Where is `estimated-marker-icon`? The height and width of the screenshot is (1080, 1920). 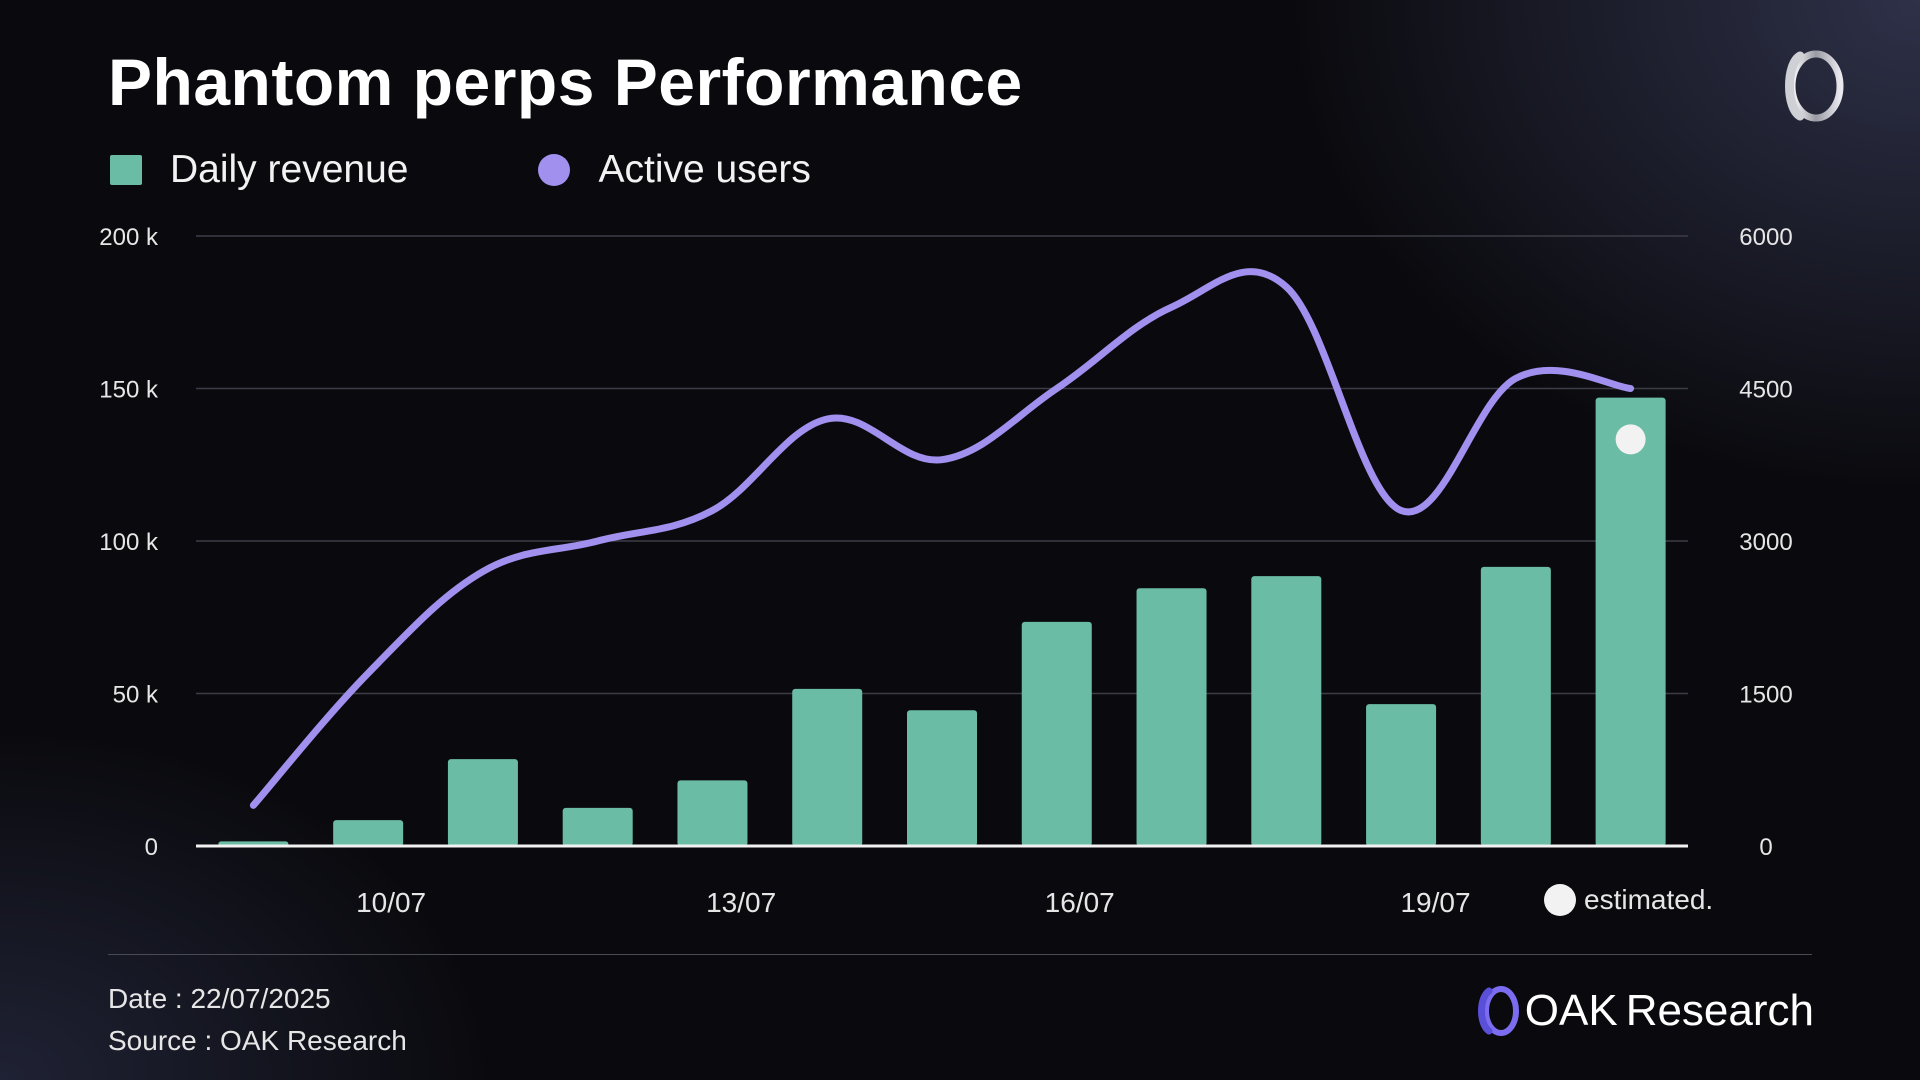 estimated-marker-icon is located at coordinates (1560, 900).